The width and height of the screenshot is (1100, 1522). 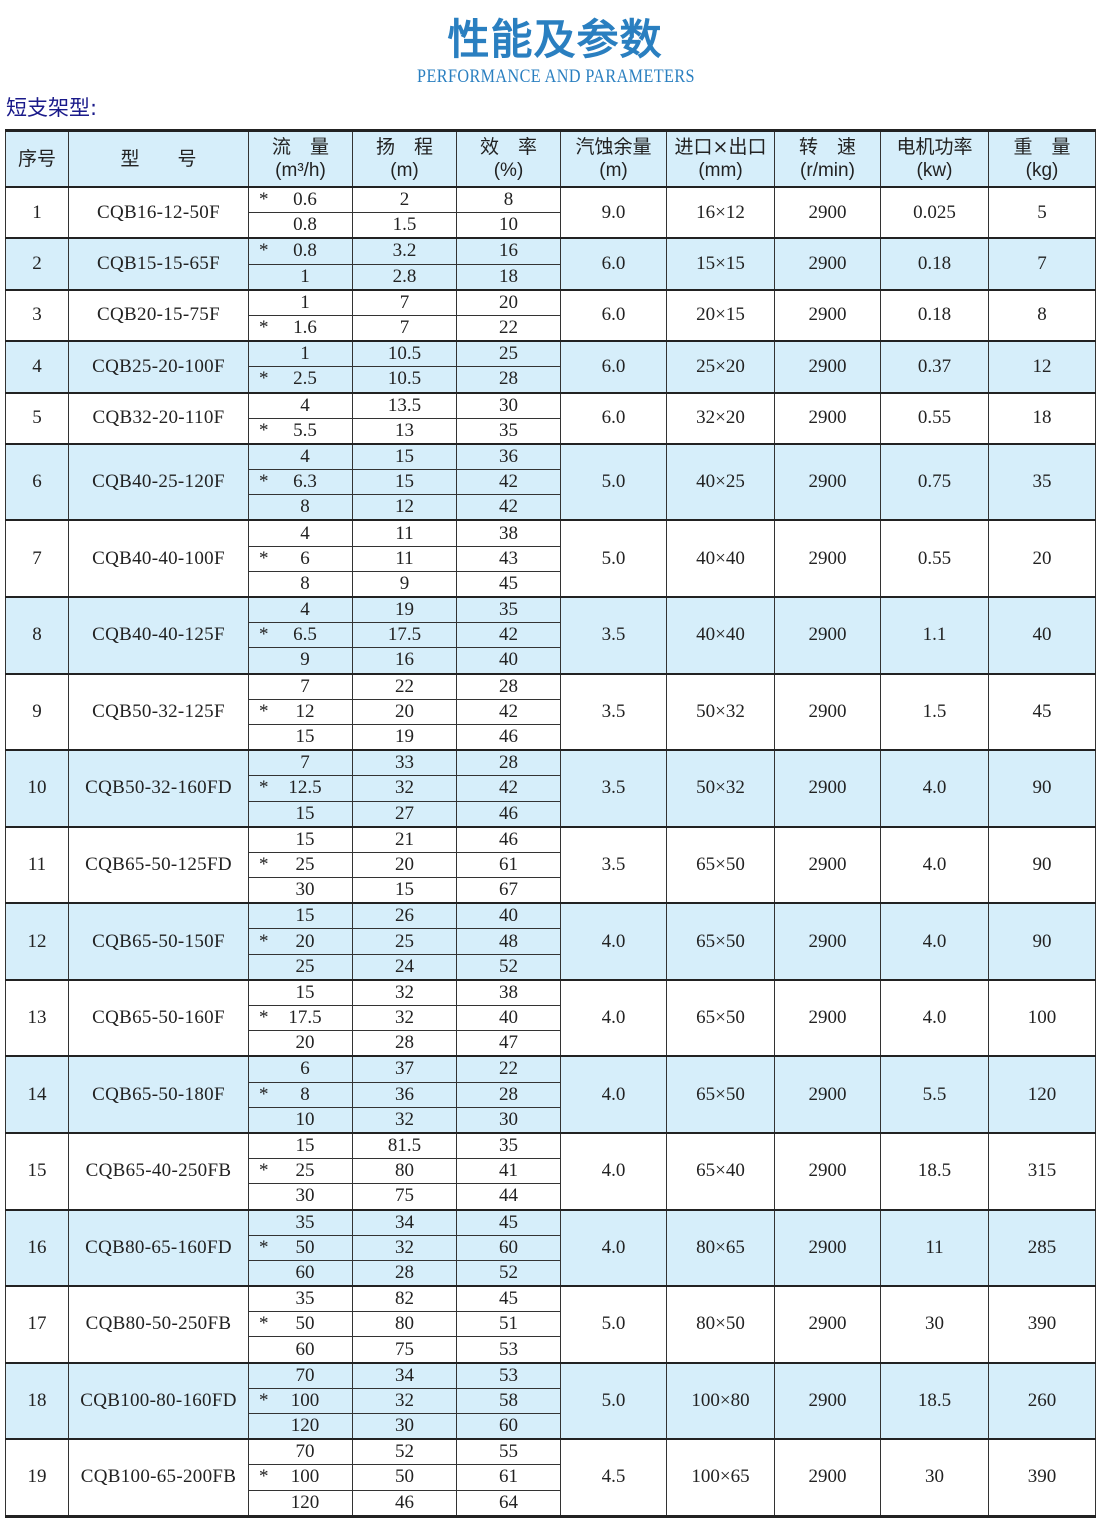 What do you see at coordinates (300, 251) in the screenshot?
I see `flow-cell: * 0.8` at bounding box center [300, 251].